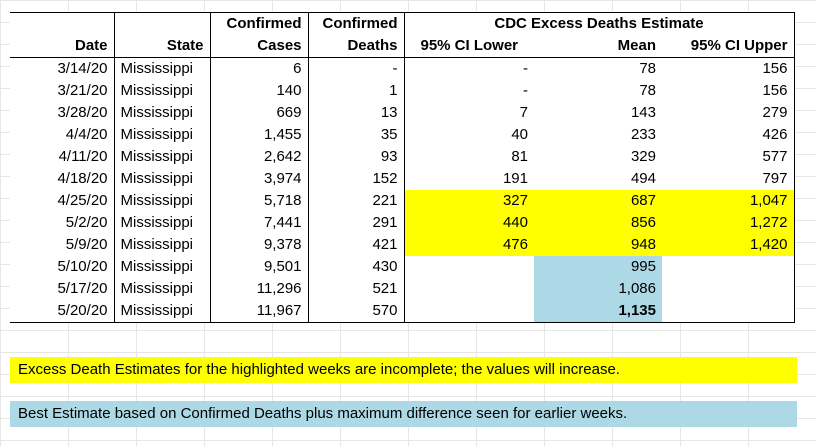 The height and width of the screenshot is (446, 816). What do you see at coordinates (62, 289) in the screenshot?
I see `cell-date: 5/17/20` at bounding box center [62, 289].